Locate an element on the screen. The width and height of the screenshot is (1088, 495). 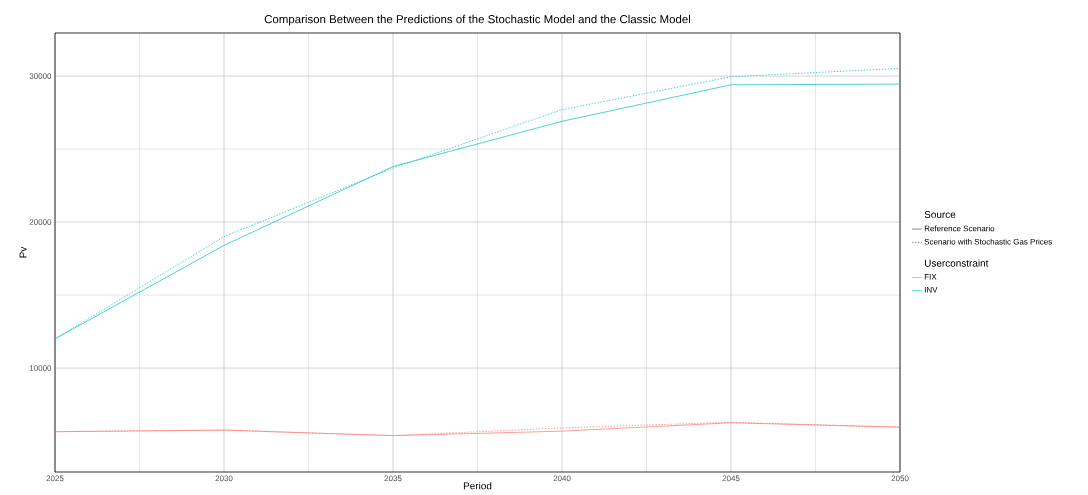
x-axis-title: Period is located at coordinates (477, 486).